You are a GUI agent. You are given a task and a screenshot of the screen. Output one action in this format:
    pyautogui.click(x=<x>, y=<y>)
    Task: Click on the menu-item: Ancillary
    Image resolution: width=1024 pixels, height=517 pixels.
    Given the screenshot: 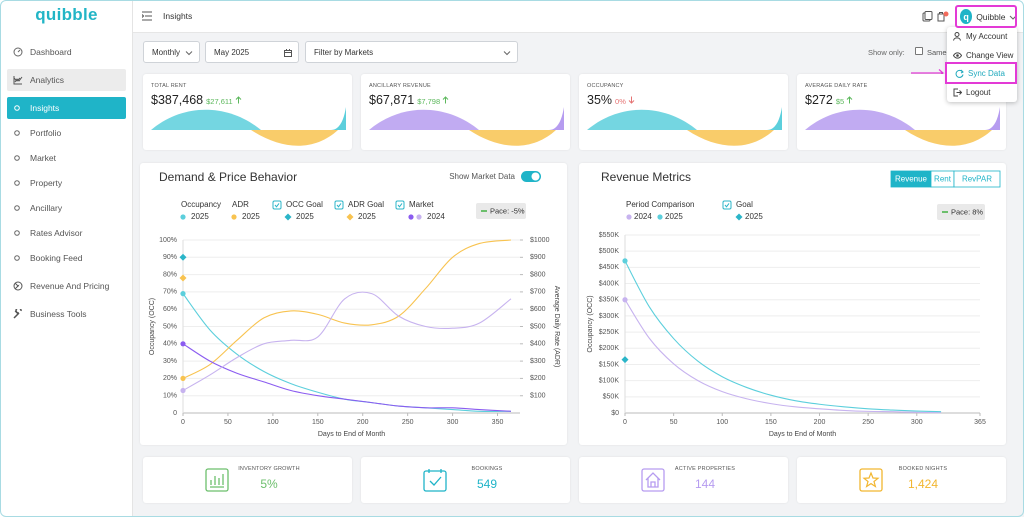 What is the action you would take?
    pyautogui.click(x=66, y=208)
    